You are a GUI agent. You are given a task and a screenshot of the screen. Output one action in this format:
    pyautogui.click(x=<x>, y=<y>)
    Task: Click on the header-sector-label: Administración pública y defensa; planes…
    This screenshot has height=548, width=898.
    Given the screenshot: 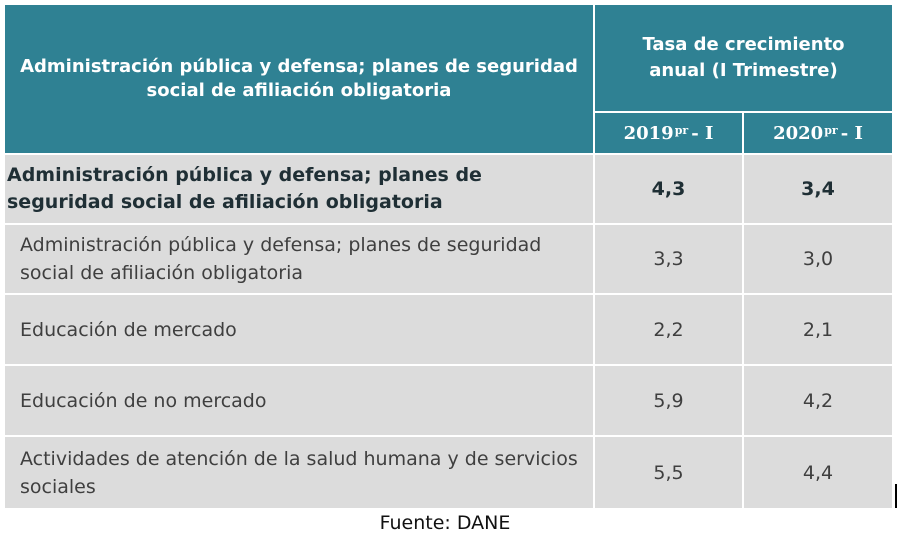 What is the action you would take?
    pyautogui.click(x=299, y=78)
    